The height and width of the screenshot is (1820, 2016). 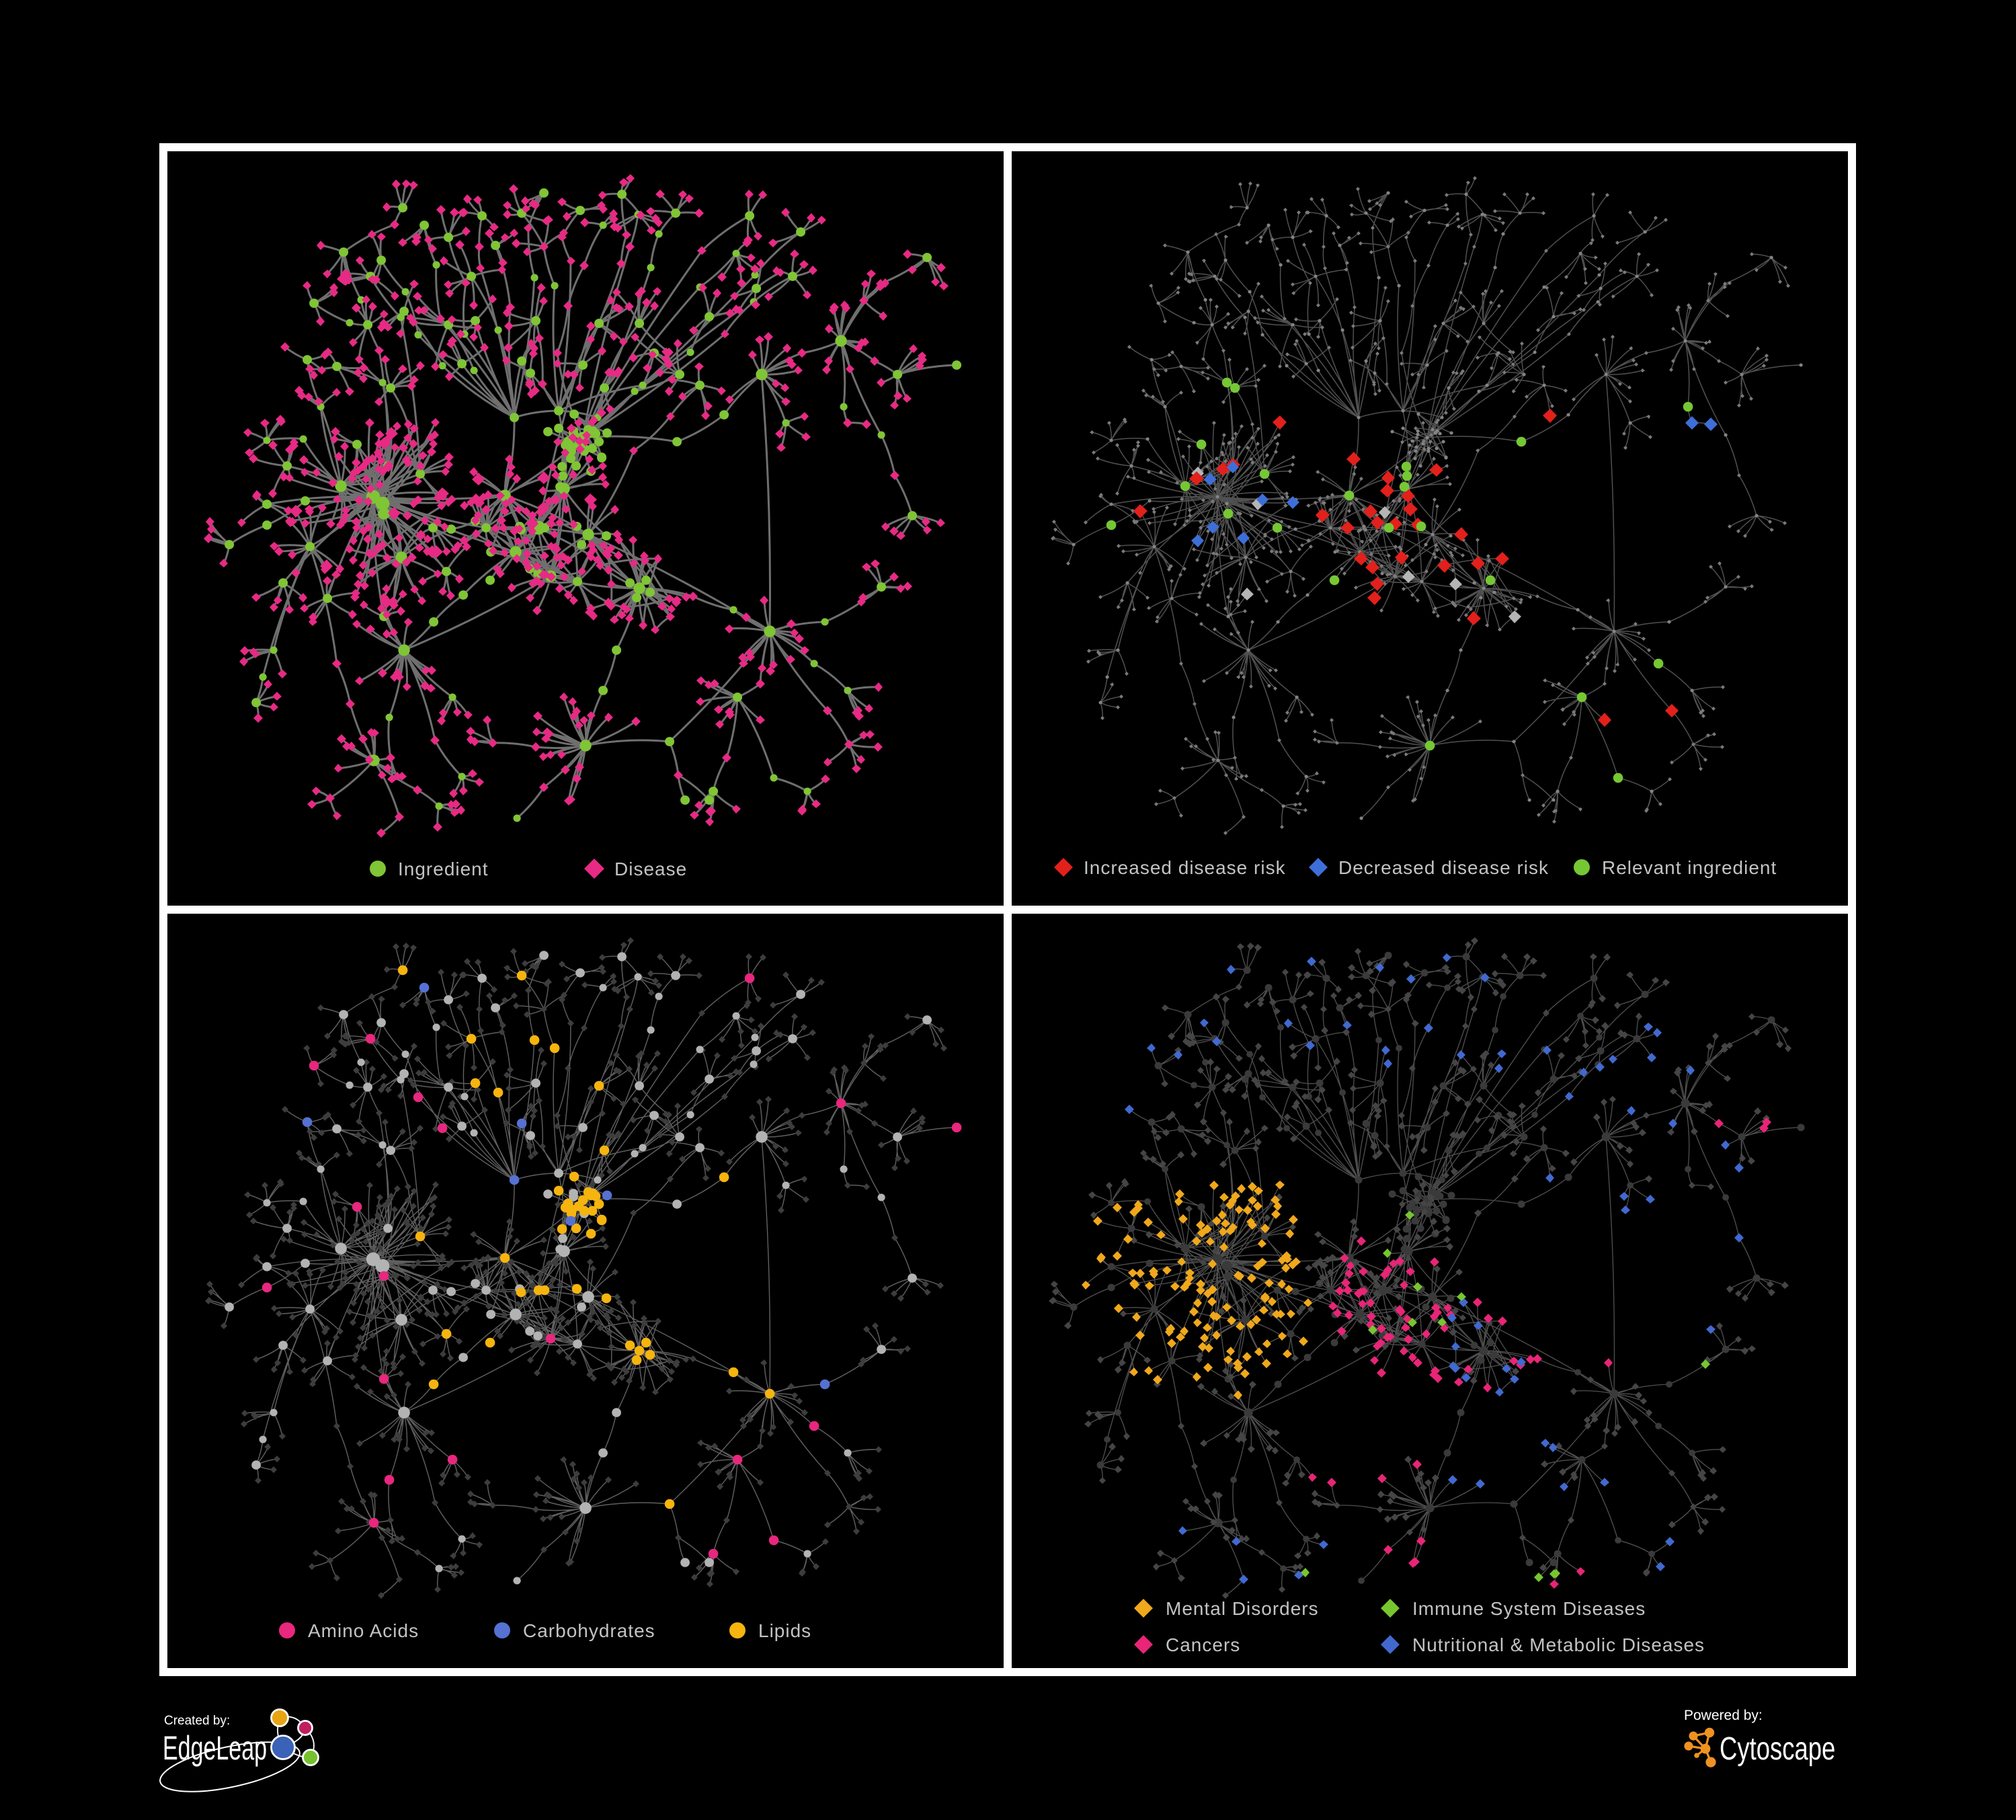 What do you see at coordinates (589, 1630) in the screenshot?
I see `svg-text: Carbohydrates` at bounding box center [589, 1630].